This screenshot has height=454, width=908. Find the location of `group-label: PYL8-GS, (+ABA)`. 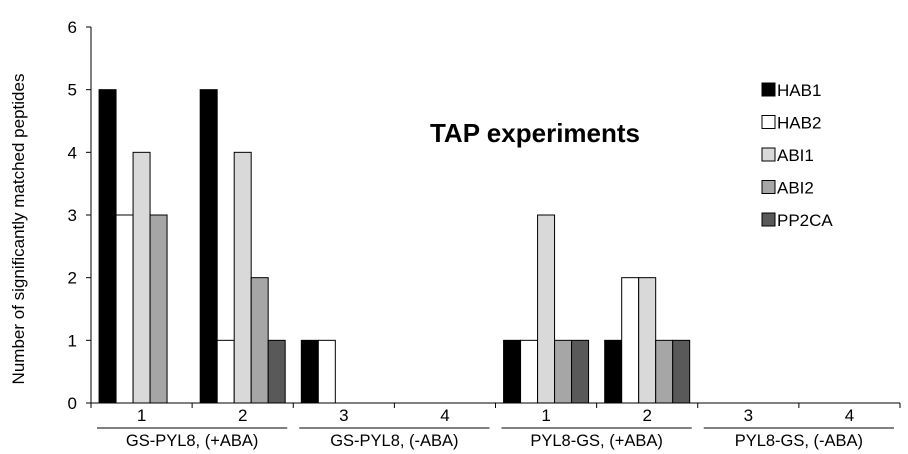

group-label: PYL8-GS, (+ABA) is located at coordinates (596, 441).